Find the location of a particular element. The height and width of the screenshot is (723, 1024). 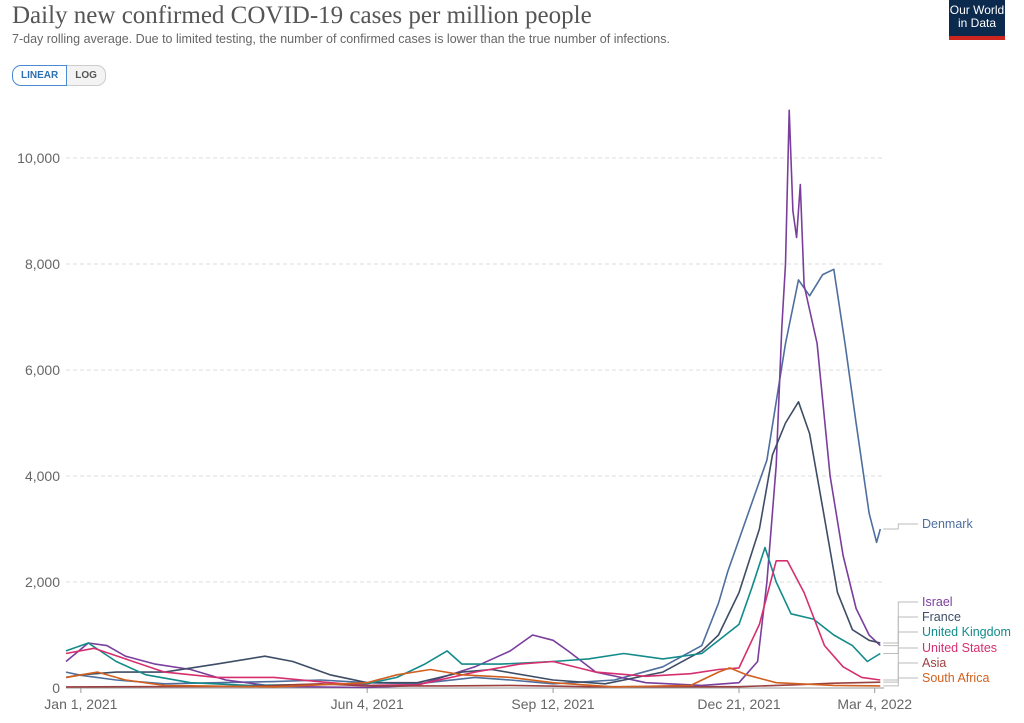

y-tick-label: 0 is located at coordinates (56, 688).